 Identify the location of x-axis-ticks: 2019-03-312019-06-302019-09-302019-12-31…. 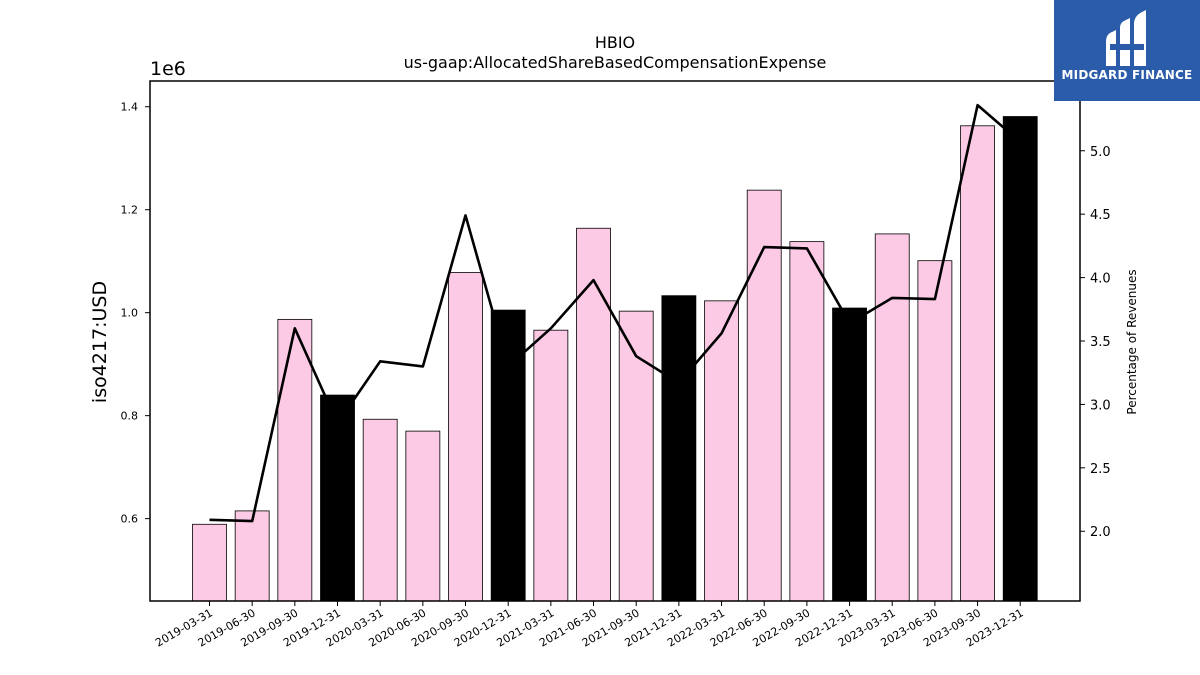
(589, 625).